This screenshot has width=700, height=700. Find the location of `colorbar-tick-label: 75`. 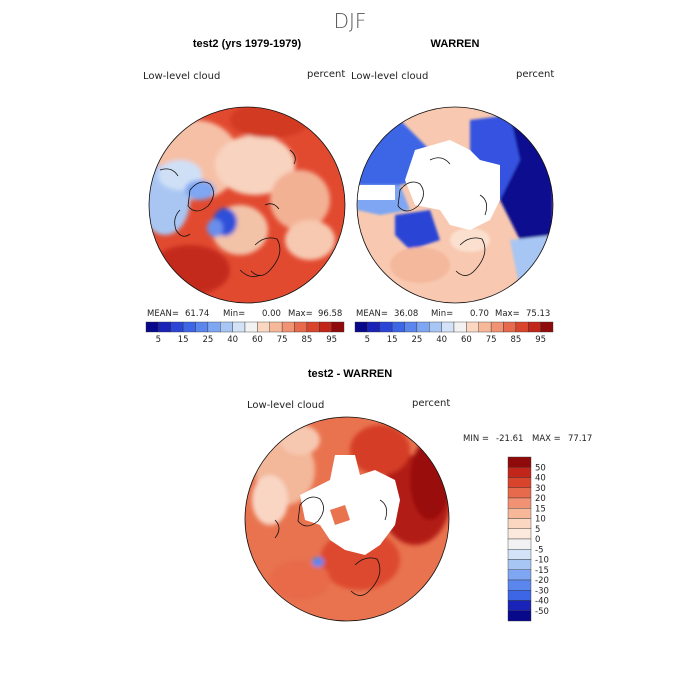

colorbar-tick-label: 75 is located at coordinates (491, 340).